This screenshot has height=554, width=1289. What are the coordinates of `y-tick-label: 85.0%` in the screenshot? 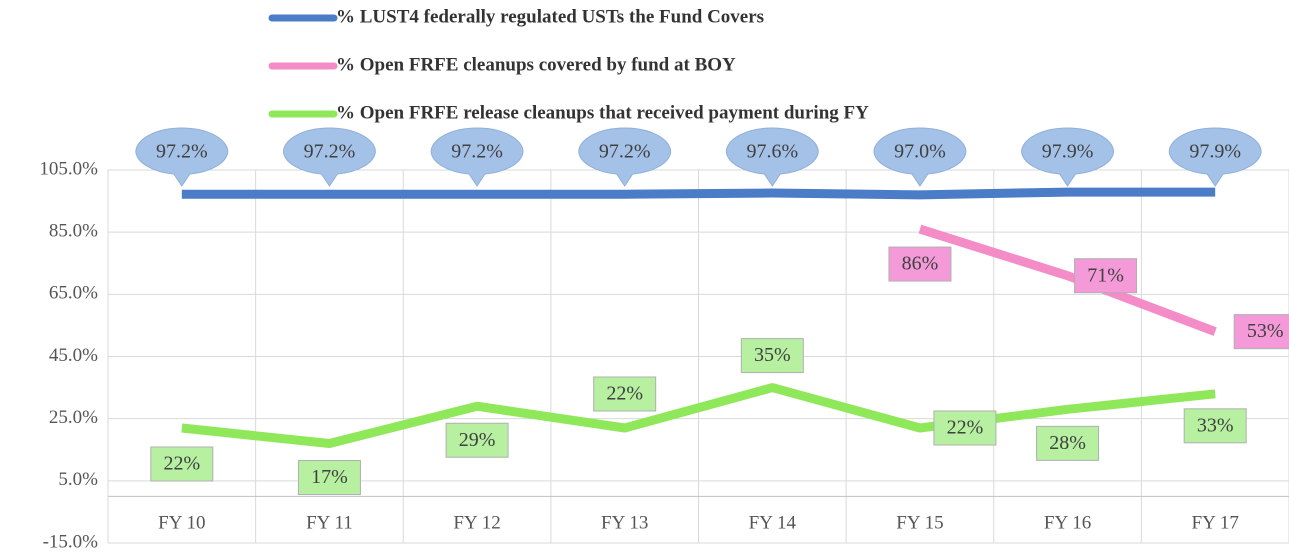 It's located at (73, 231).